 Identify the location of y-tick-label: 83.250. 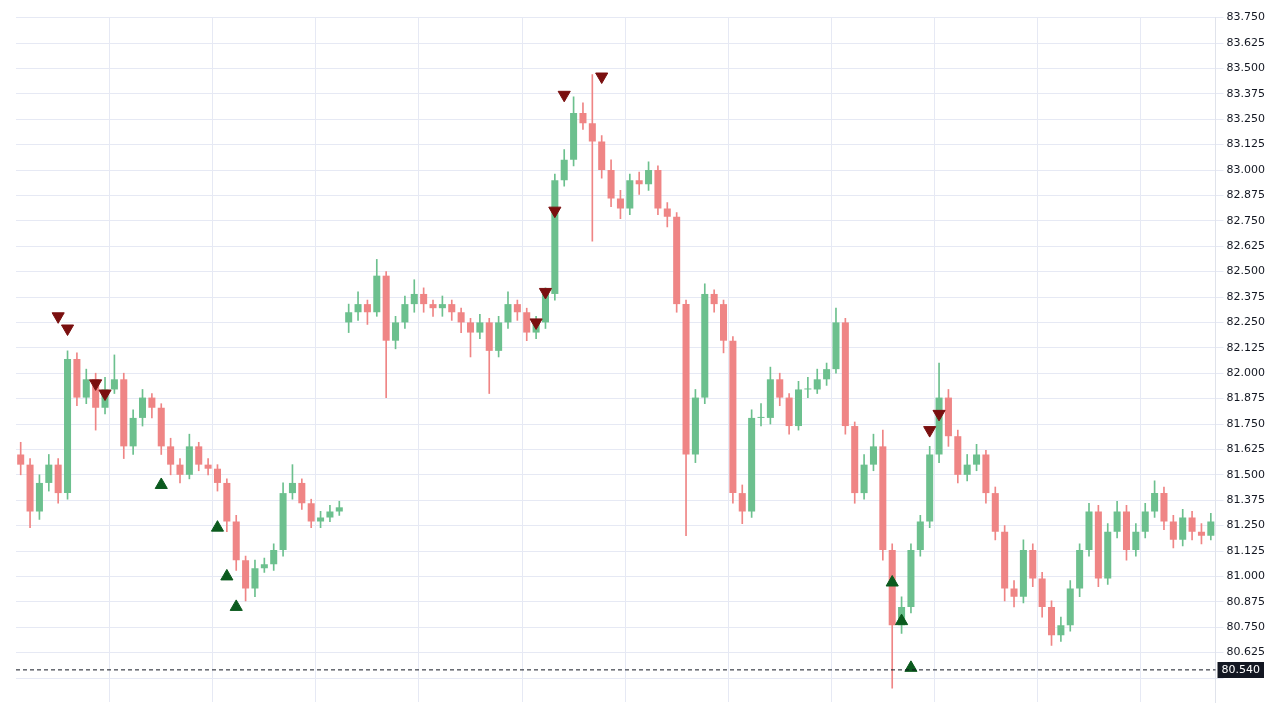
(1246, 119).